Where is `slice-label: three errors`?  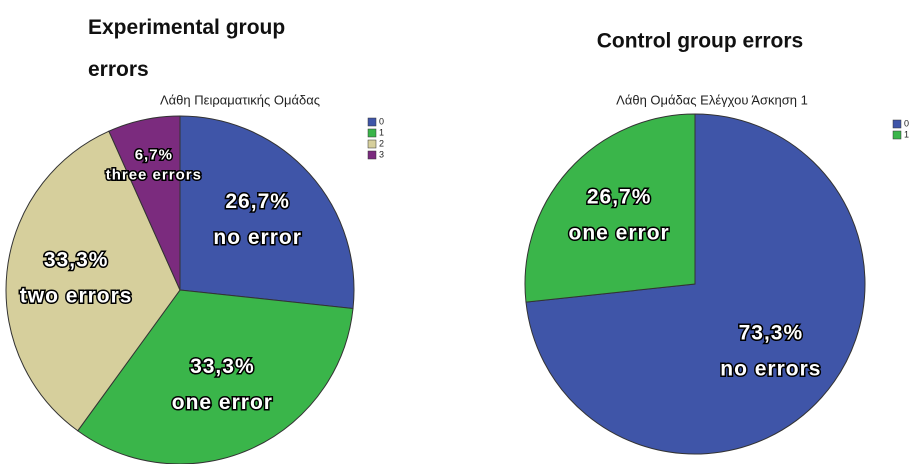
slice-label: three errors is located at coordinates (154, 174).